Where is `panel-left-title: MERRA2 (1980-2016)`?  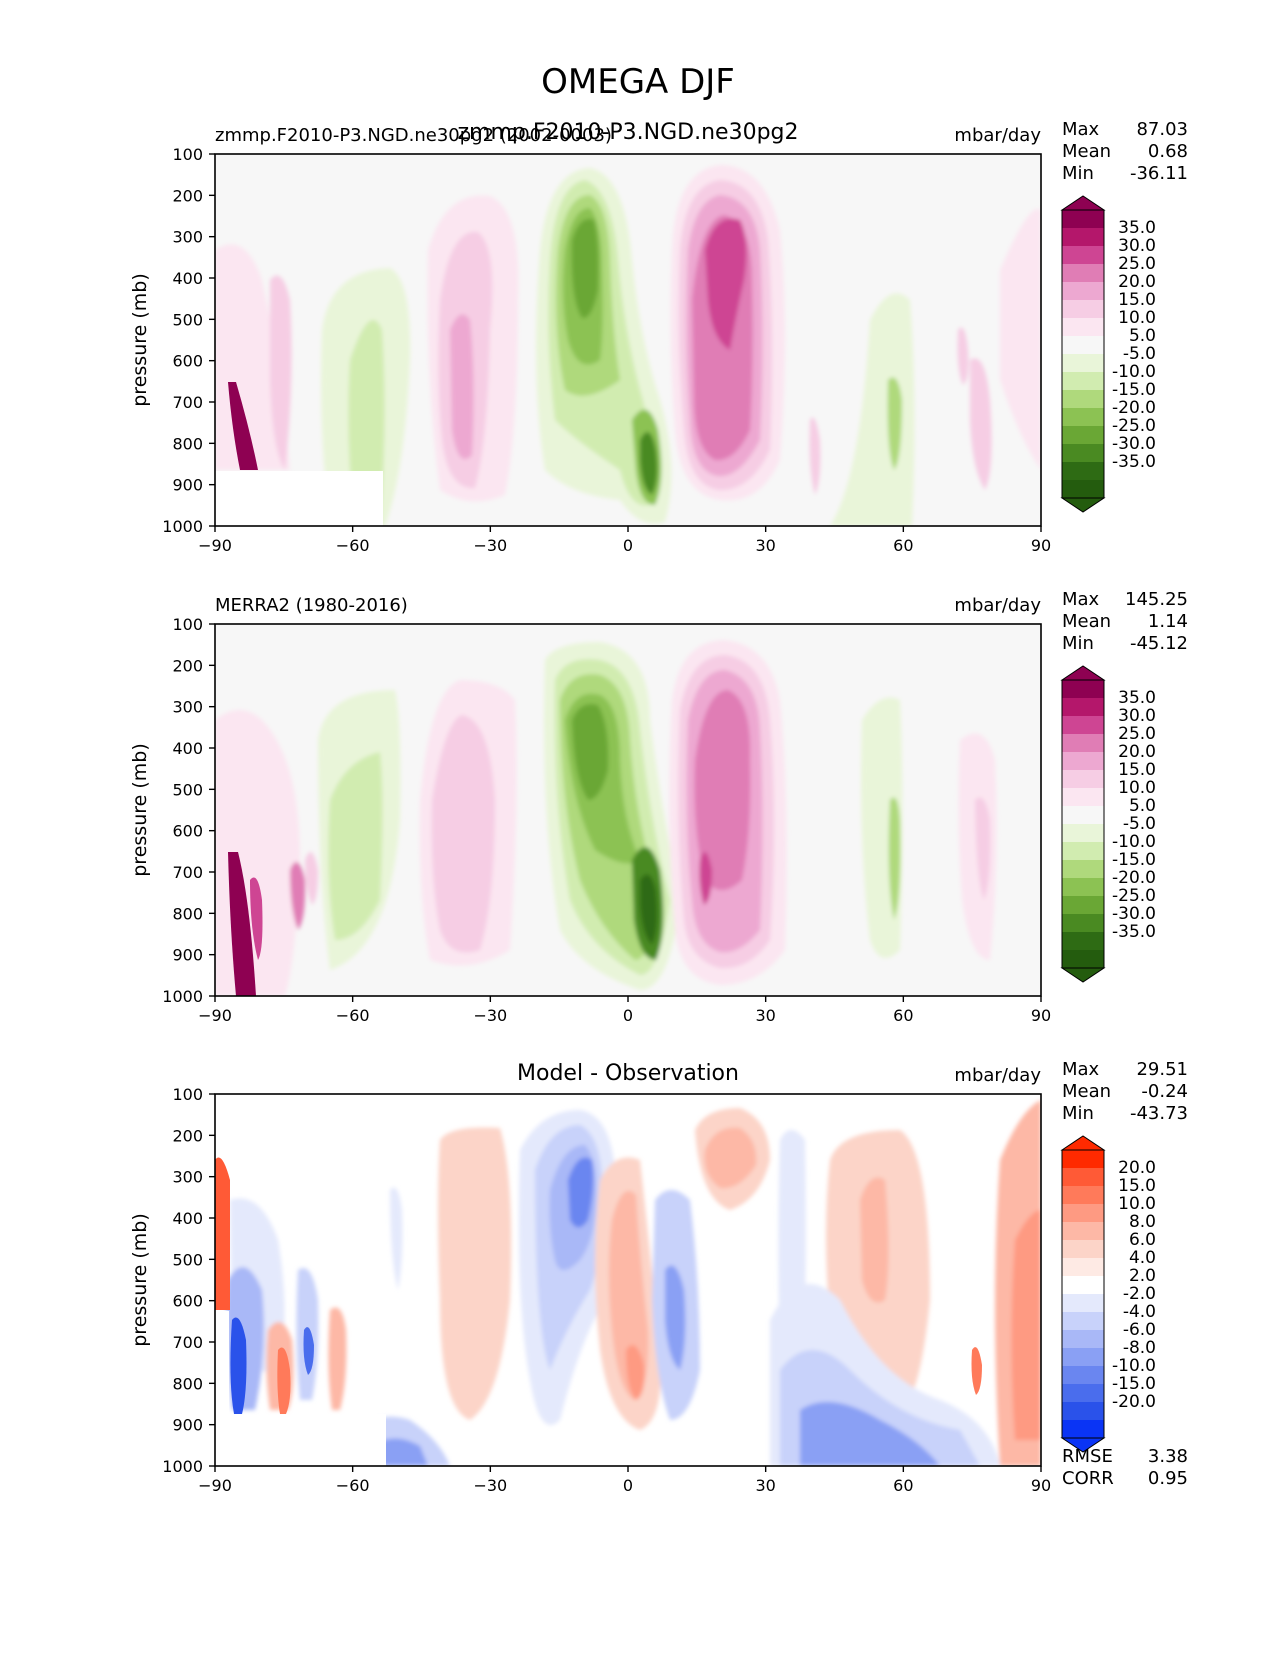 panel-left-title: MERRA2 (1980-2016) is located at coordinates (311, 605).